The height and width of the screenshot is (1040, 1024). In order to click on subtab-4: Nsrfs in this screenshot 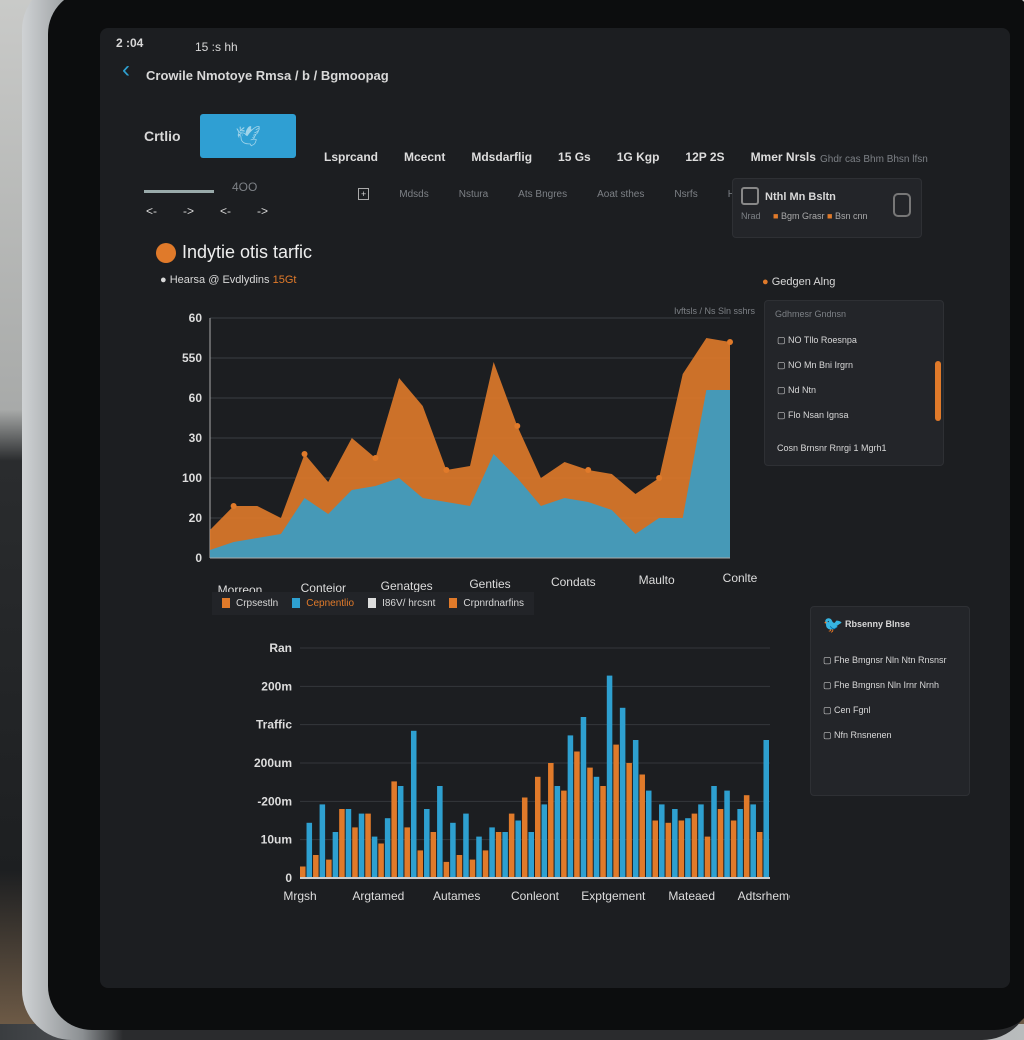, I will do `click(686, 194)`.